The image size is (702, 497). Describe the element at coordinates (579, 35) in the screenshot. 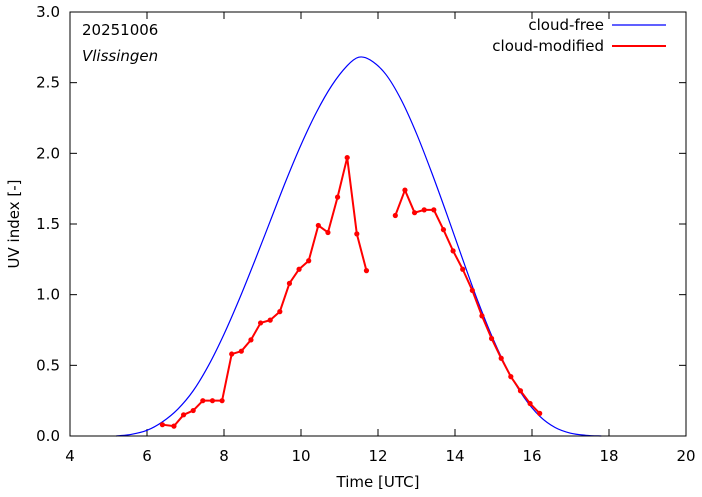

I see `legend: cloud-free cloud-modified` at that location.